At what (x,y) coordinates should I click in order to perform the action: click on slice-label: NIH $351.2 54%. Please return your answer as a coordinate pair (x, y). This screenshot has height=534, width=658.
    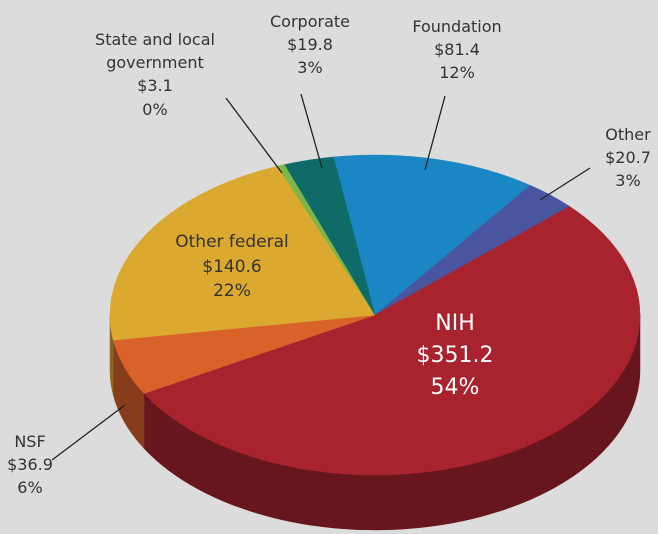
    Looking at the image, I should click on (455, 356).